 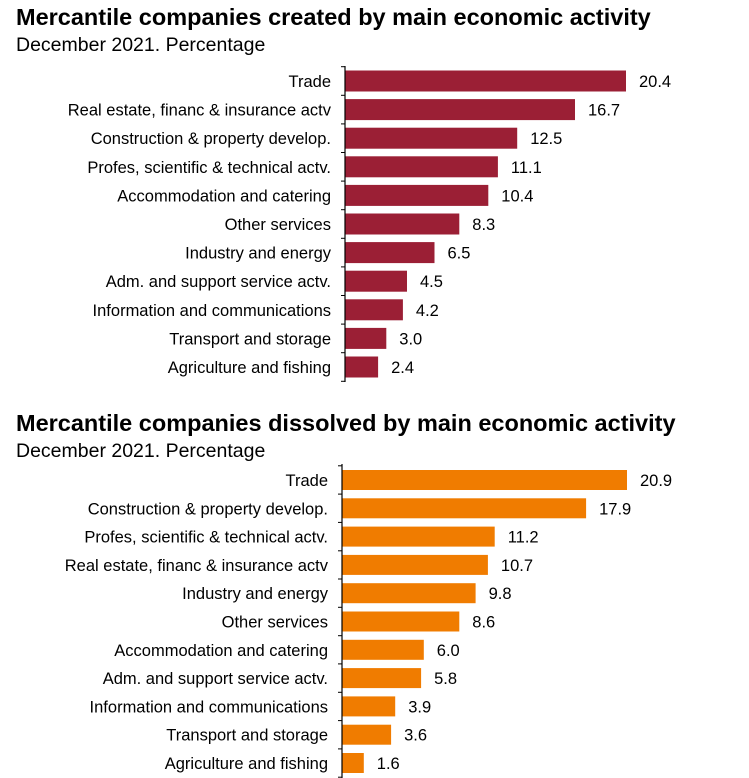 What do you see at coordinates (419, 707) in the screenshot?
I see `value-label: 3.9` at bounding box center [419, 707].